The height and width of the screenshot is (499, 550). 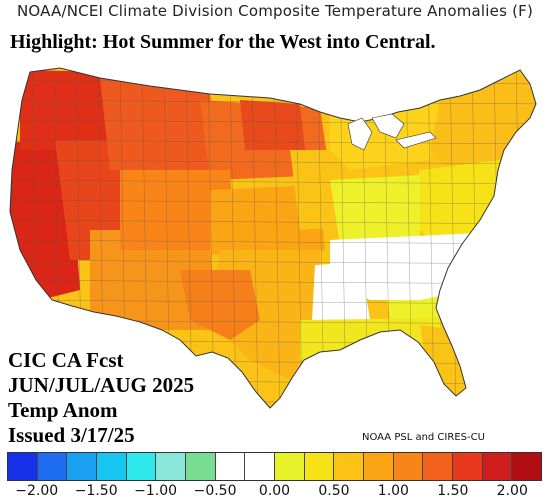 What do you see at coordinates (453, 491) in the screenshot?
I see `legend-tick-label: 1.50` at bounding box center [453, 491].